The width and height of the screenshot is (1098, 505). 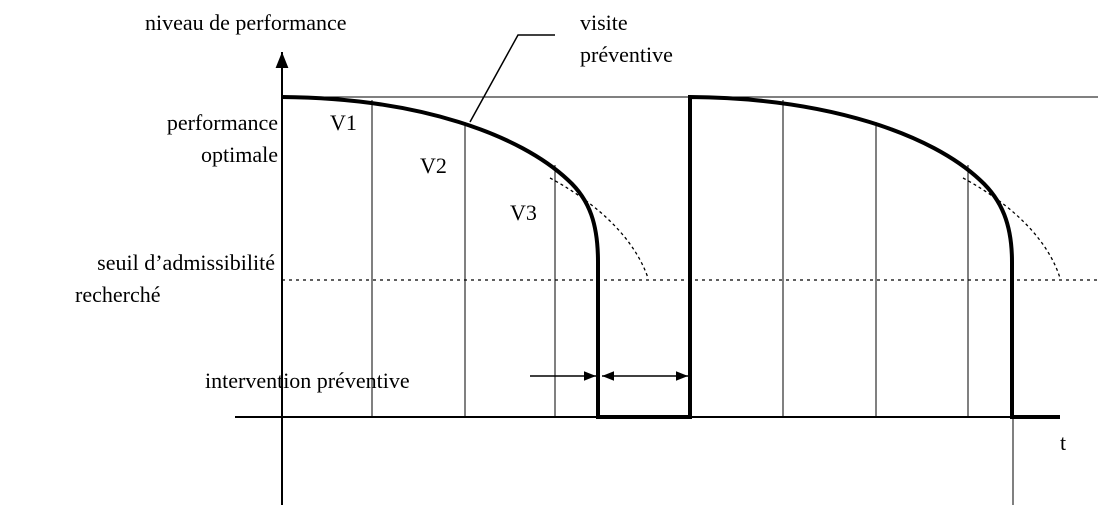 What do you see at coordinates (1063, 442) in the screenshot?
I see `x-axis-label: t` at bounding box center [1063, 442].